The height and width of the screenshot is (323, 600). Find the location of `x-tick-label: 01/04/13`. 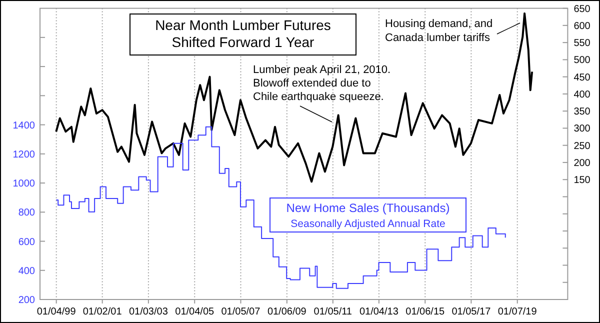

x-tick-label: 01/04/13 is located at coordinates (379, 312).